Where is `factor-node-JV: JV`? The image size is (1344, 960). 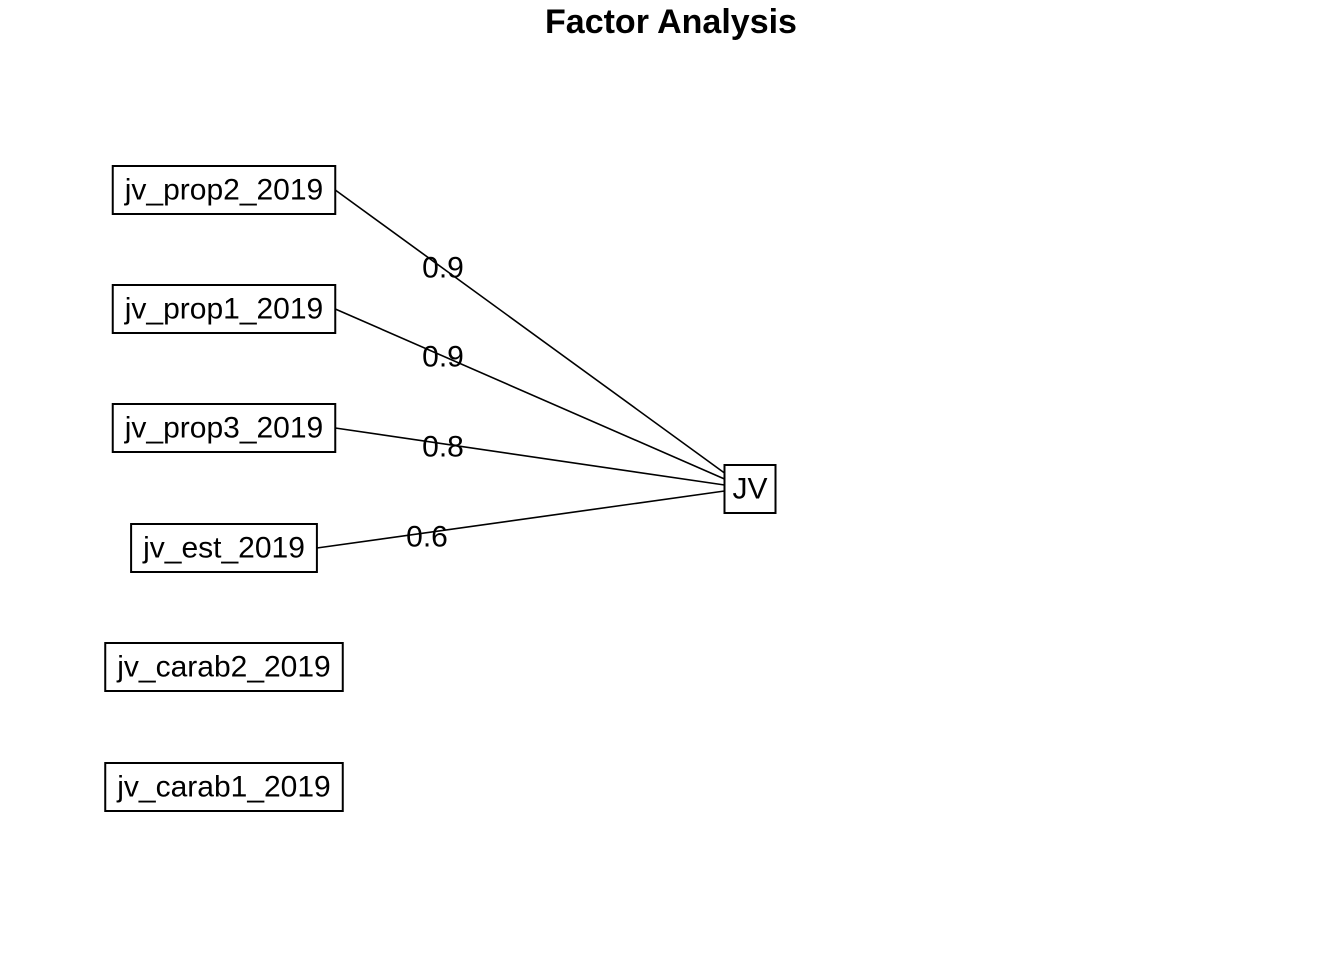
factor-node-JV: JV is located at coordinates (750, 489).